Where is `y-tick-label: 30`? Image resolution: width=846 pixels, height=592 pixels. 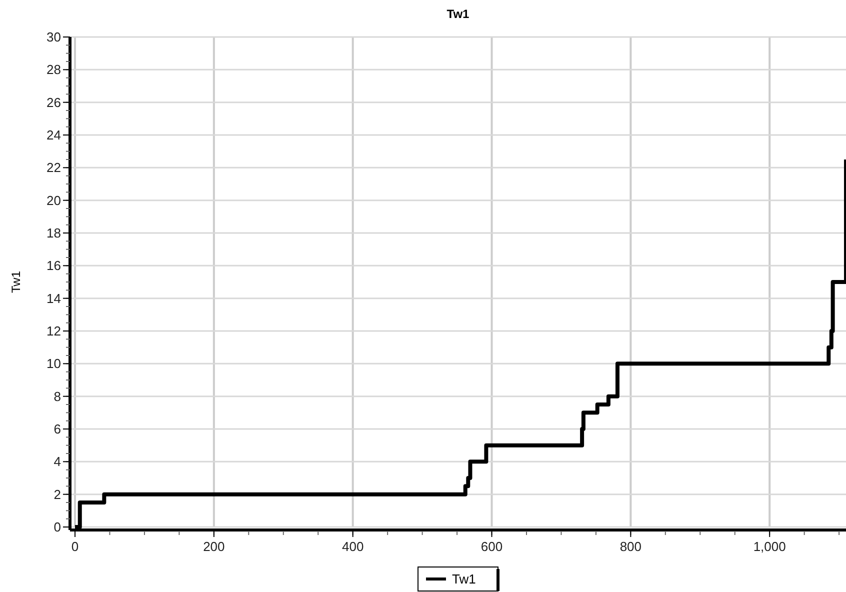 y-tick-label: 30 is located at coordinates (53, 37).